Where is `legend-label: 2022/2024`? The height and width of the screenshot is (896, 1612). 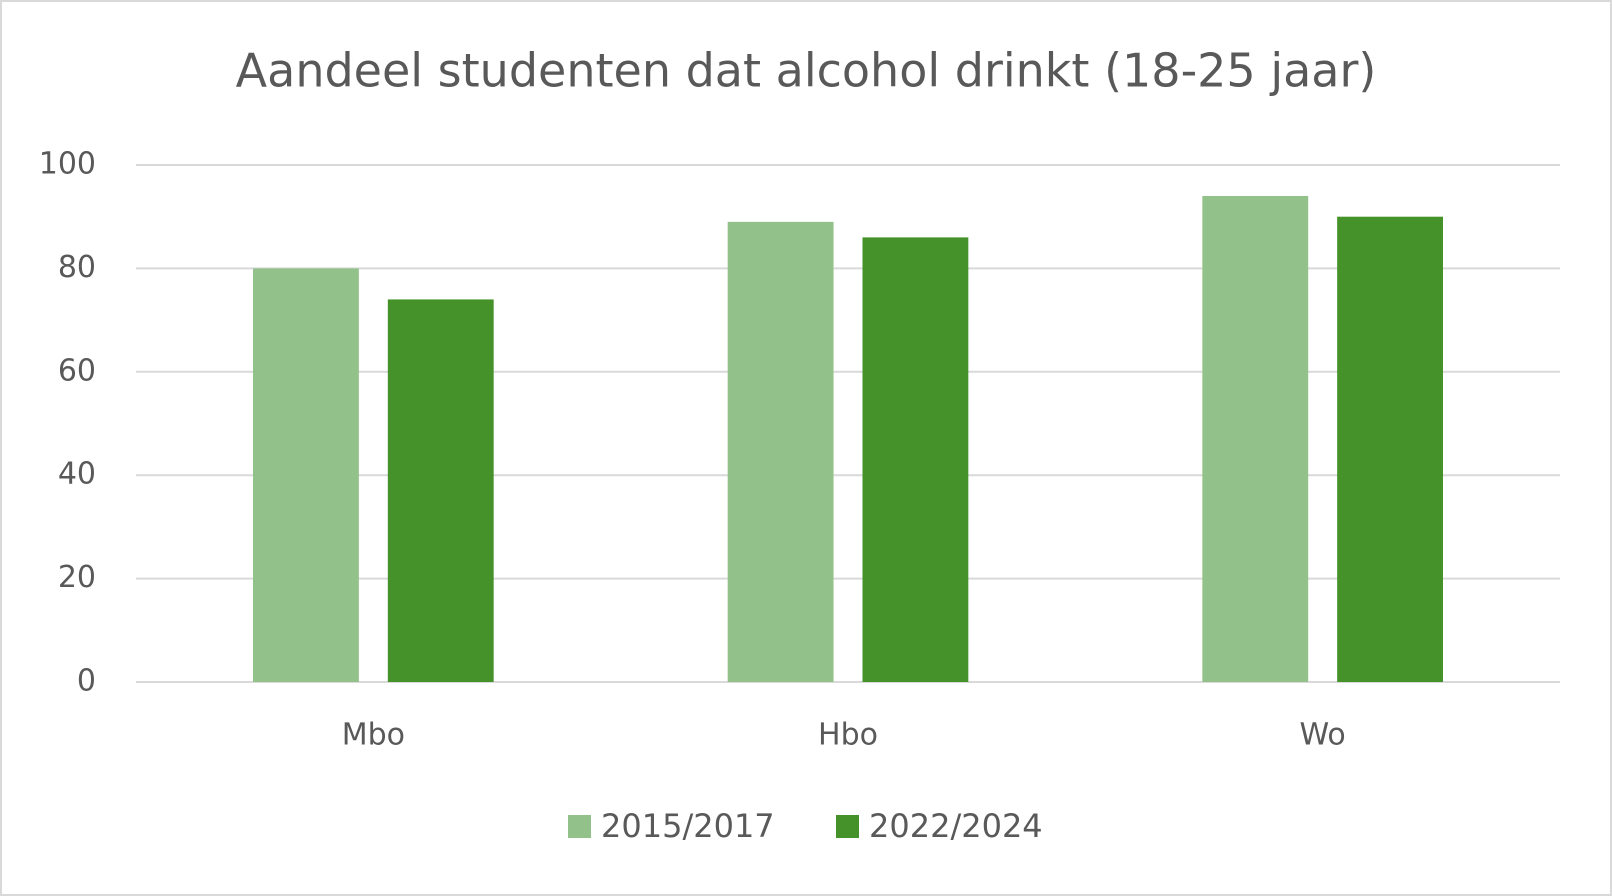
legend-label: 2022/2024 is located at coordinates (956, 826).